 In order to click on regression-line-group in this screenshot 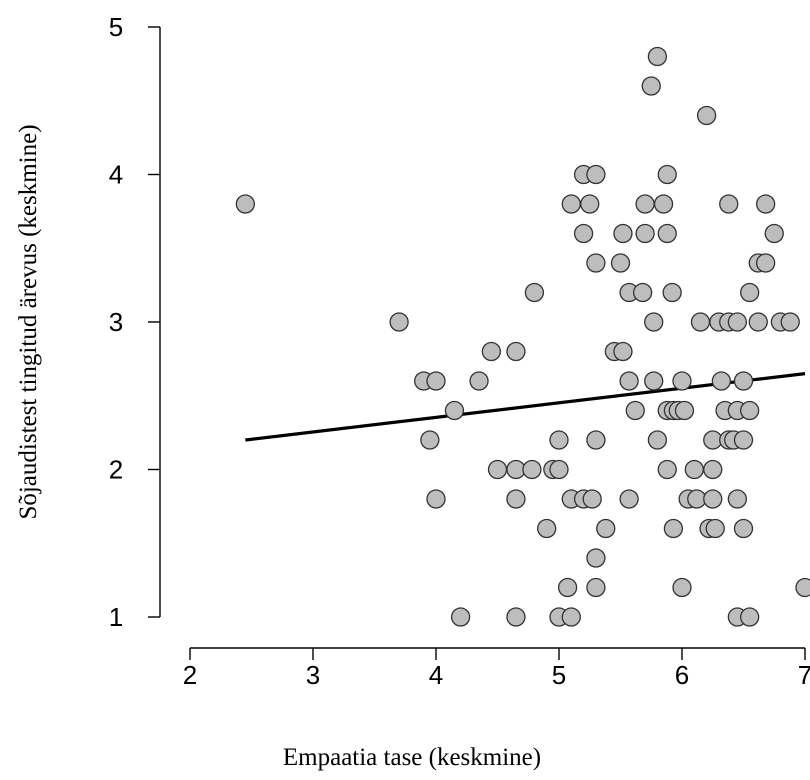, I will do `click(525, 407)`.